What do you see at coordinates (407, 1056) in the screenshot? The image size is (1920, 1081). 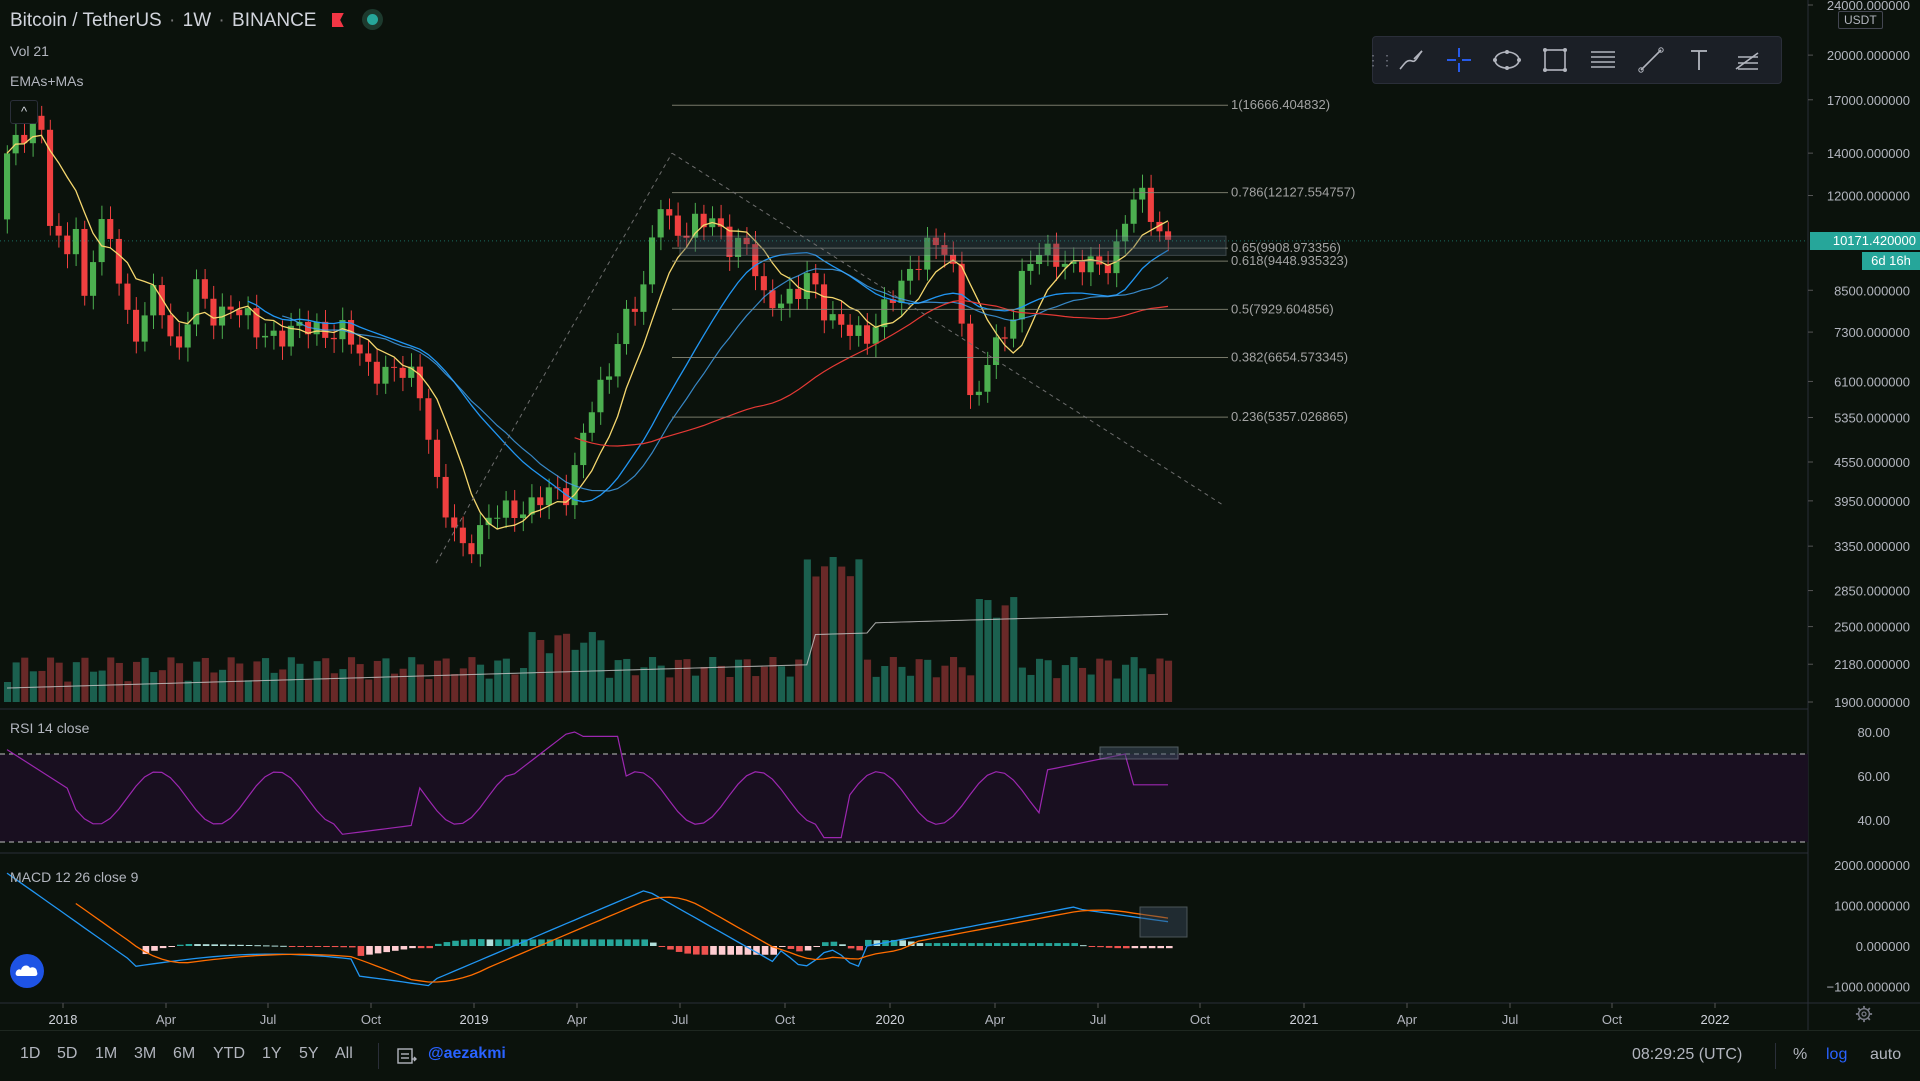 I see `date-range-icon` at bounding box center [407, 1056].